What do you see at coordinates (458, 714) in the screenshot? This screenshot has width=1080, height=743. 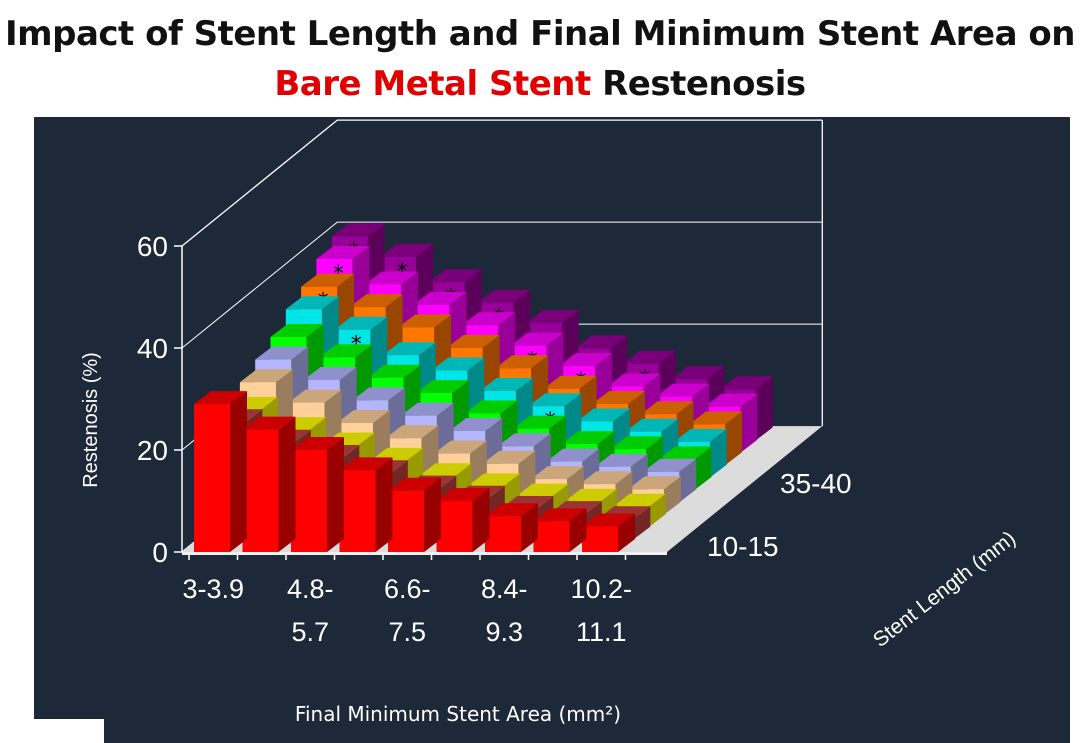 I see `x-axis-label: Final Minimum Stent Area (mm²)` at bounding box center [458, 714].